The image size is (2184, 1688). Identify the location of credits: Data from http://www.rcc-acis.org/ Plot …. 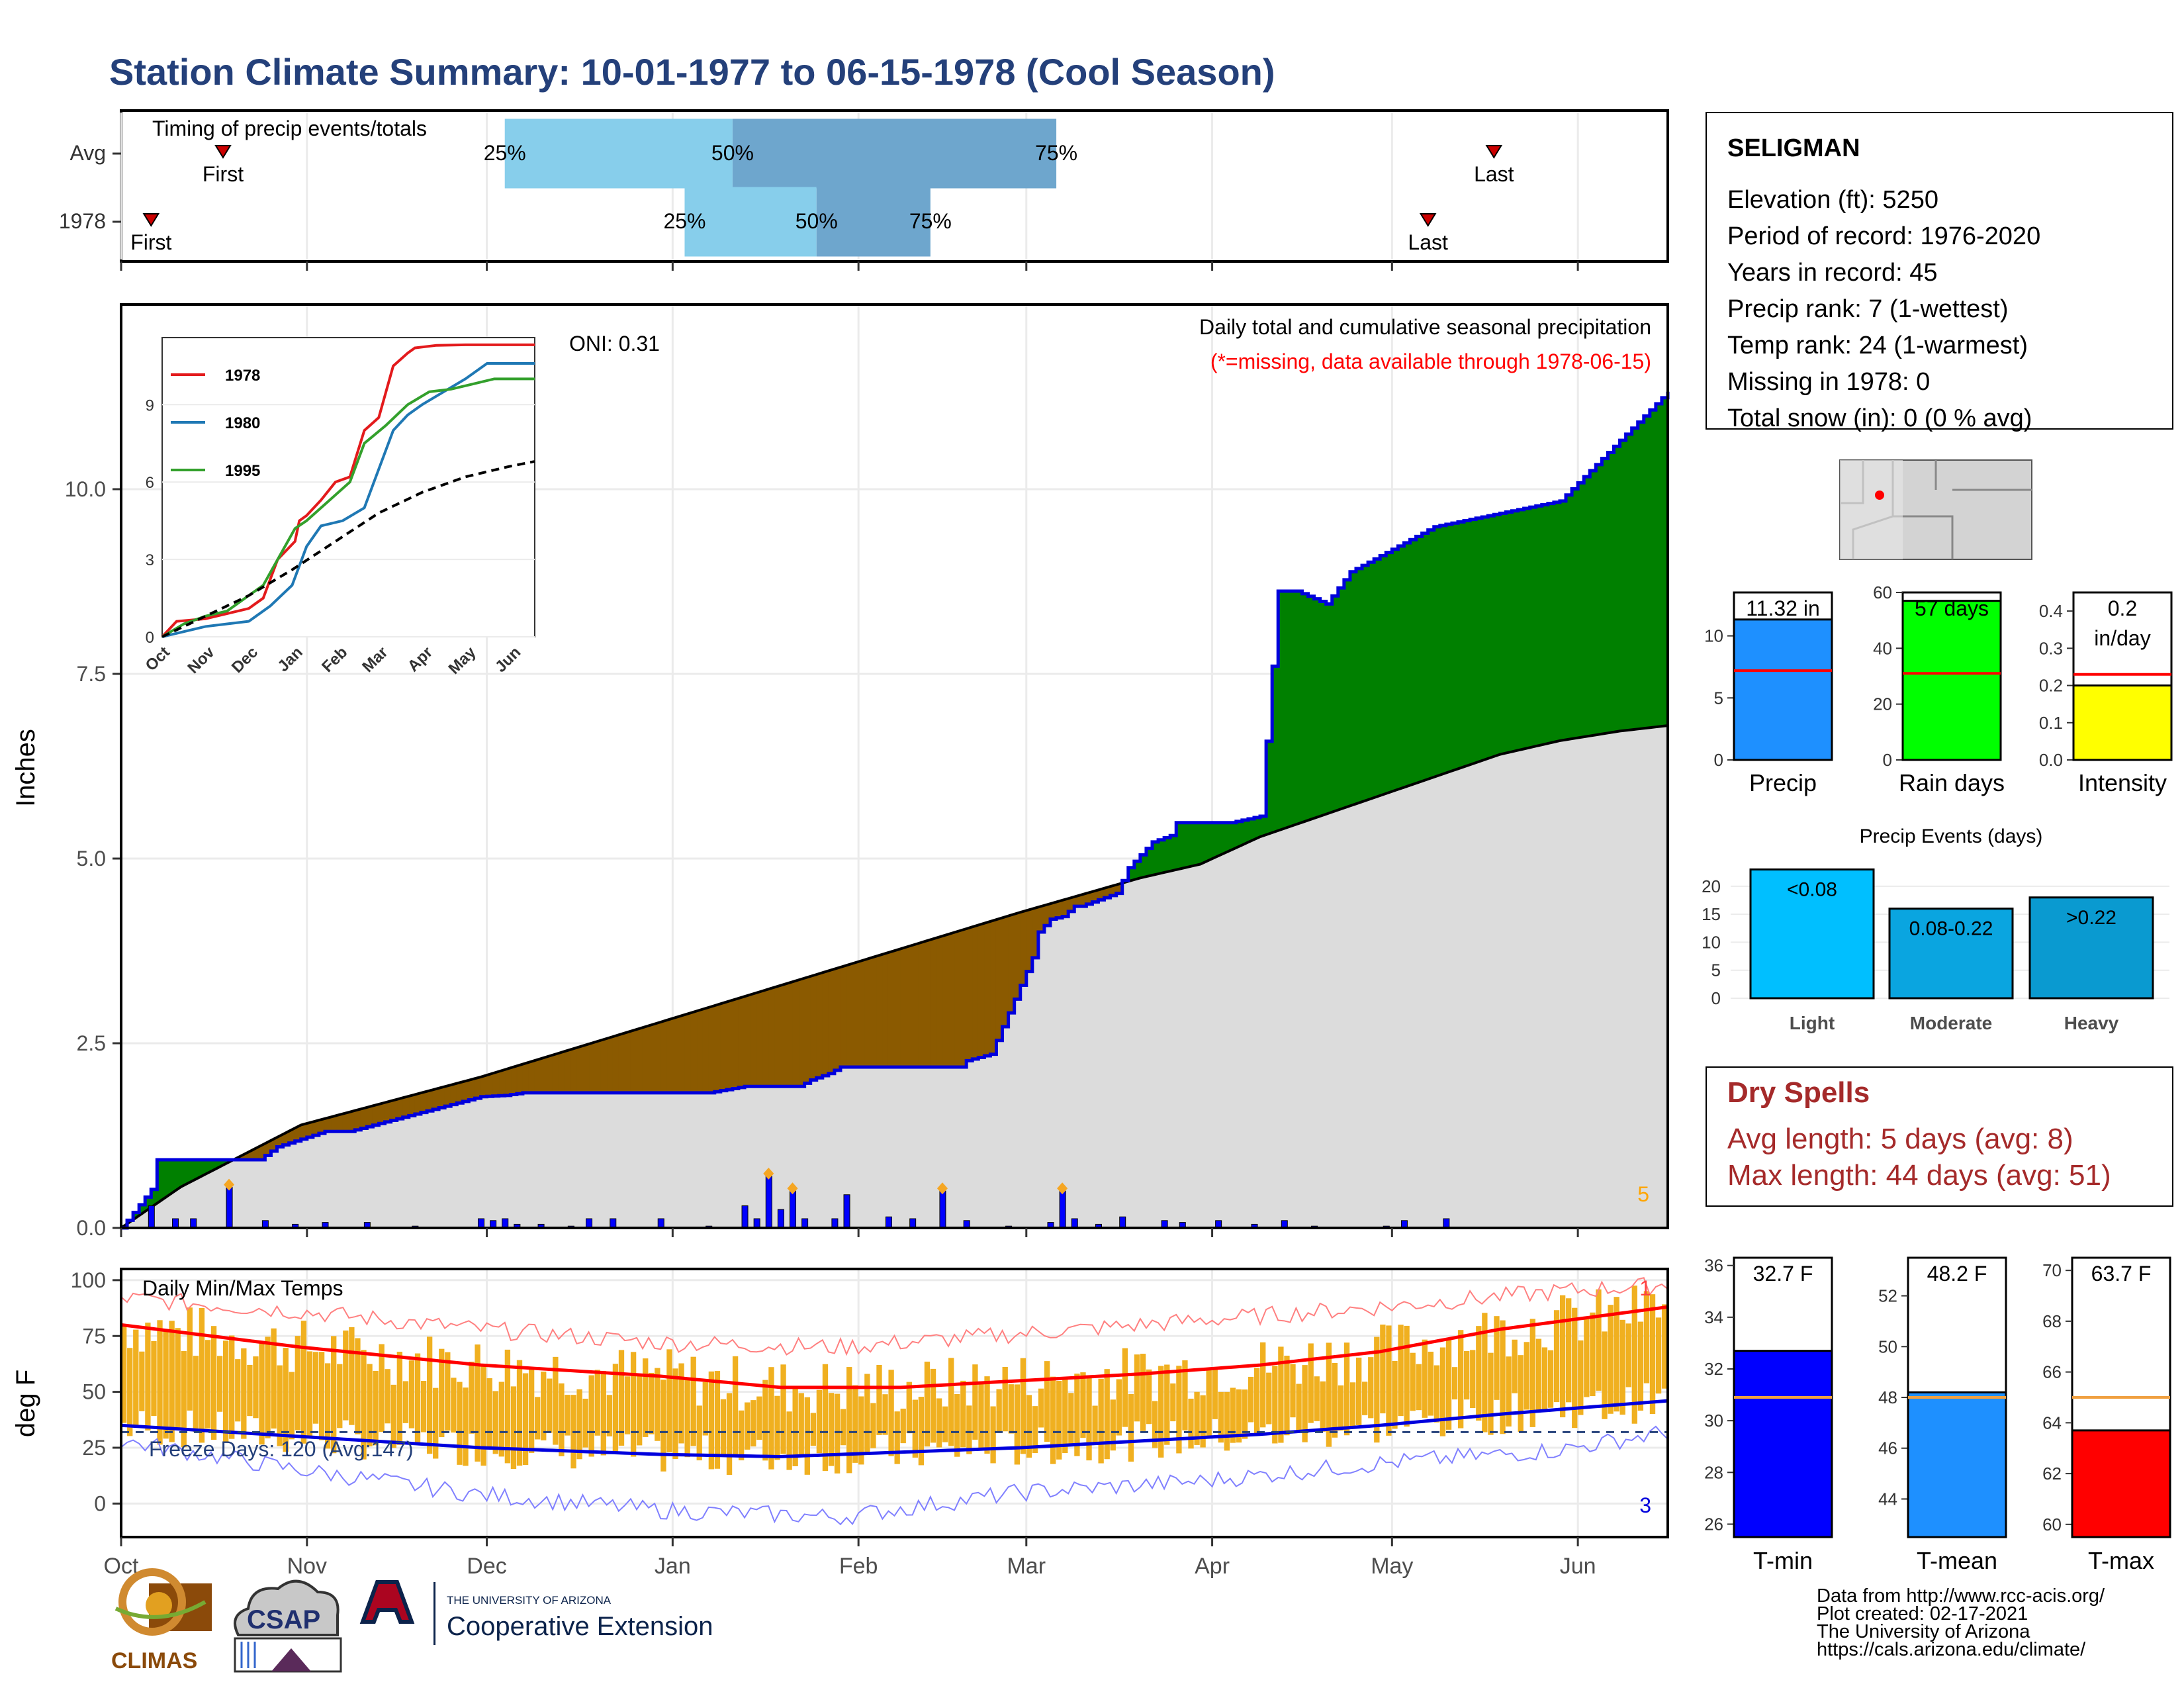
(1961, 1622).